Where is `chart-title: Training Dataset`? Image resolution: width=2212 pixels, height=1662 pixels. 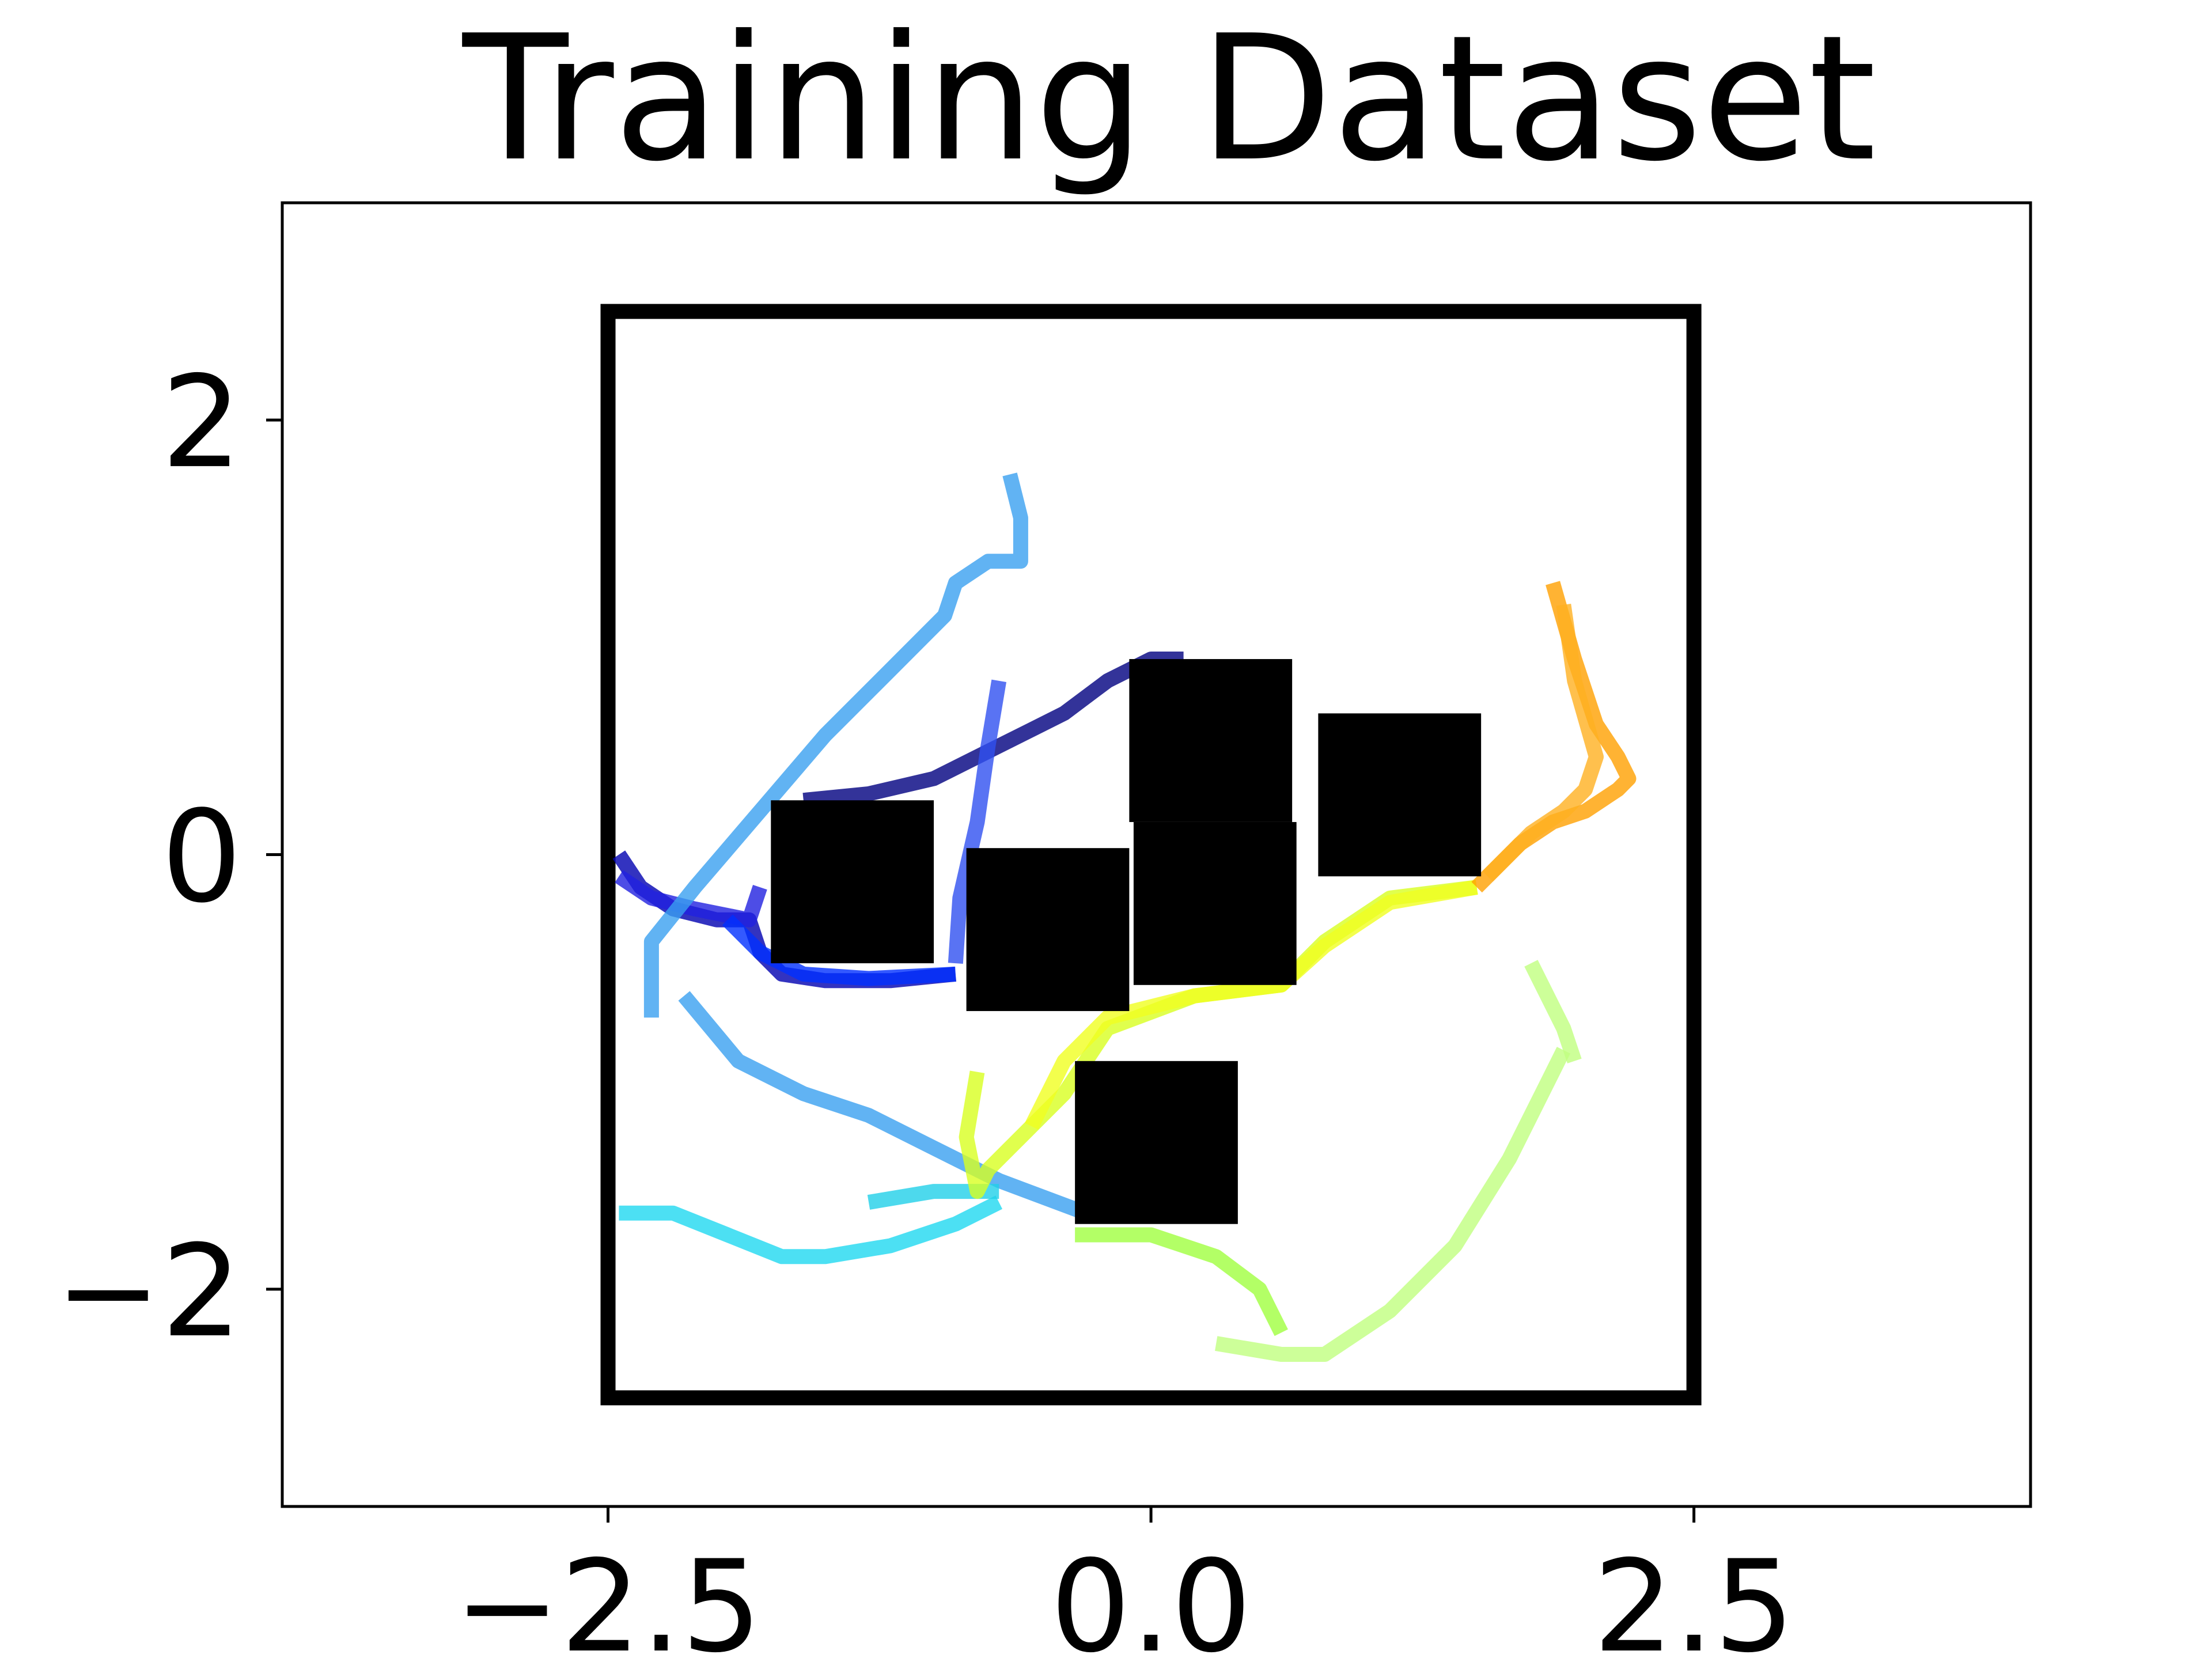 chart-title: Training Dataset is located at coordinates (1168, 99).